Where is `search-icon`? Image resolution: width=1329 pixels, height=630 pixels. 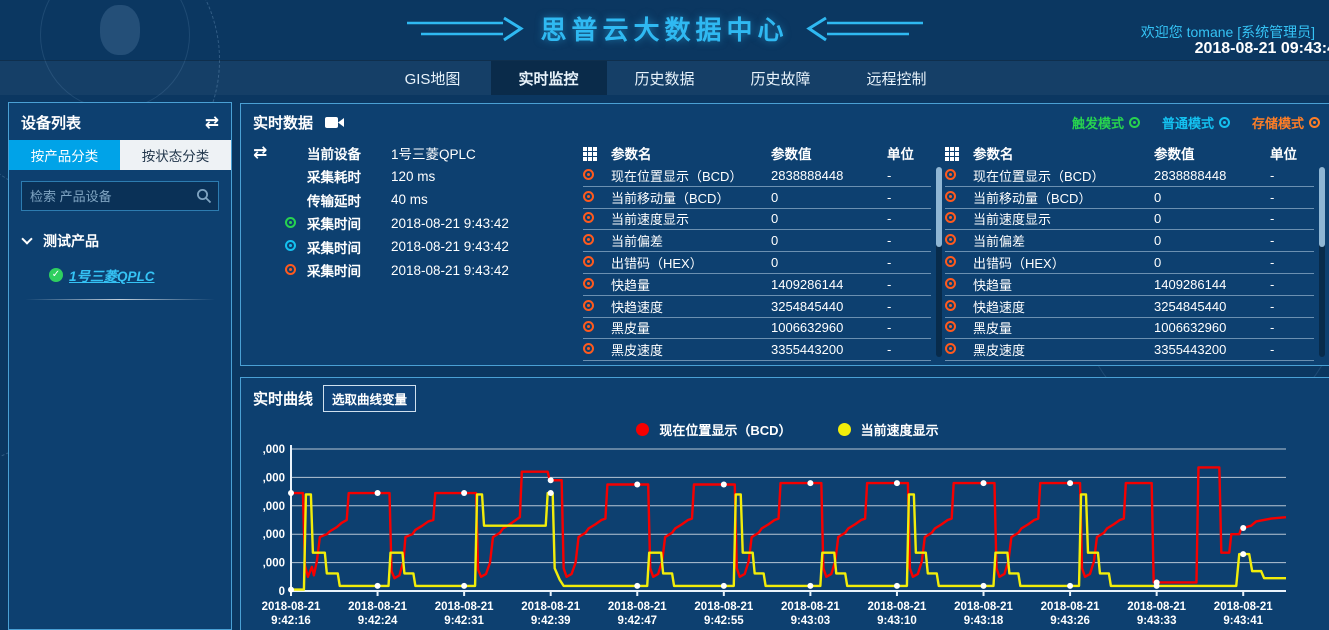 search-icon is located at coordinates (204, 196).